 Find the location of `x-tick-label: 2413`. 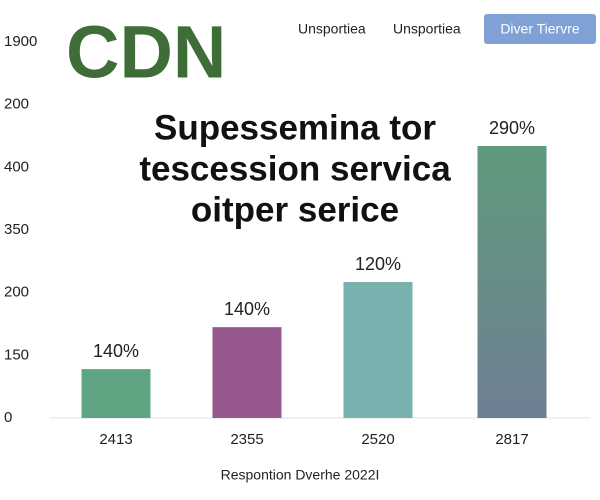

x-tick-label: 2413 is located at coordinates (115, 439).